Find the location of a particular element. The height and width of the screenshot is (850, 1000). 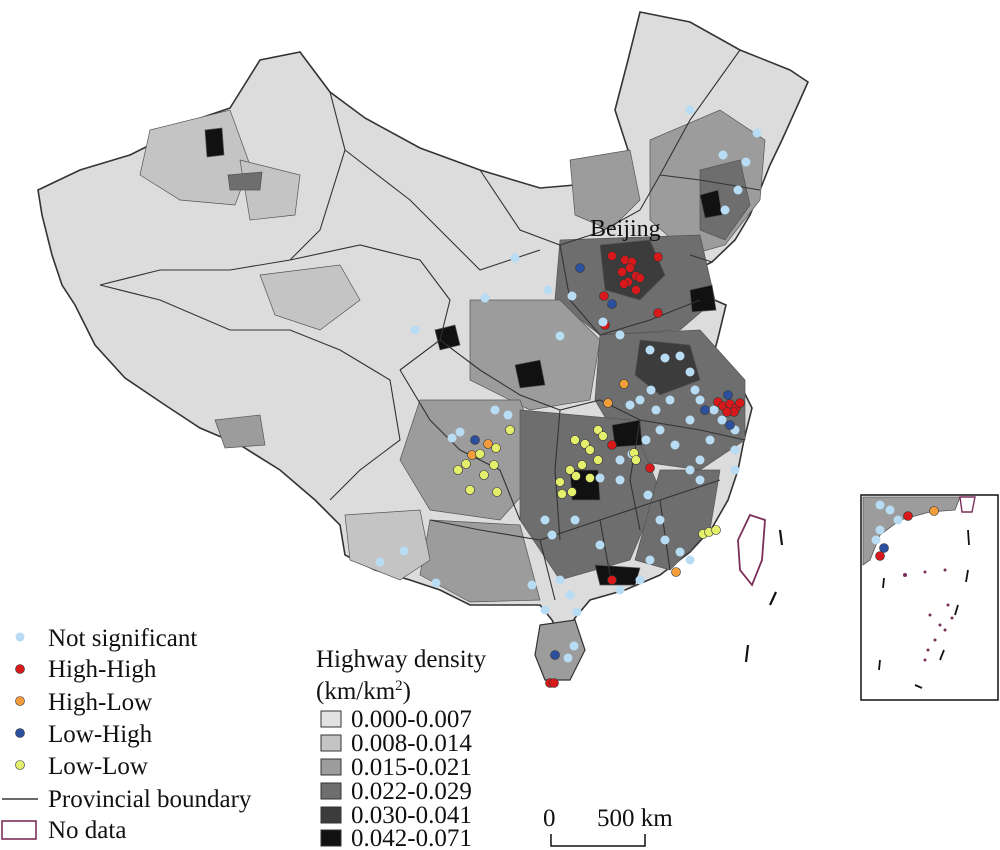

legend-label-high-low: High-Low is located at coordinates (100, 702).